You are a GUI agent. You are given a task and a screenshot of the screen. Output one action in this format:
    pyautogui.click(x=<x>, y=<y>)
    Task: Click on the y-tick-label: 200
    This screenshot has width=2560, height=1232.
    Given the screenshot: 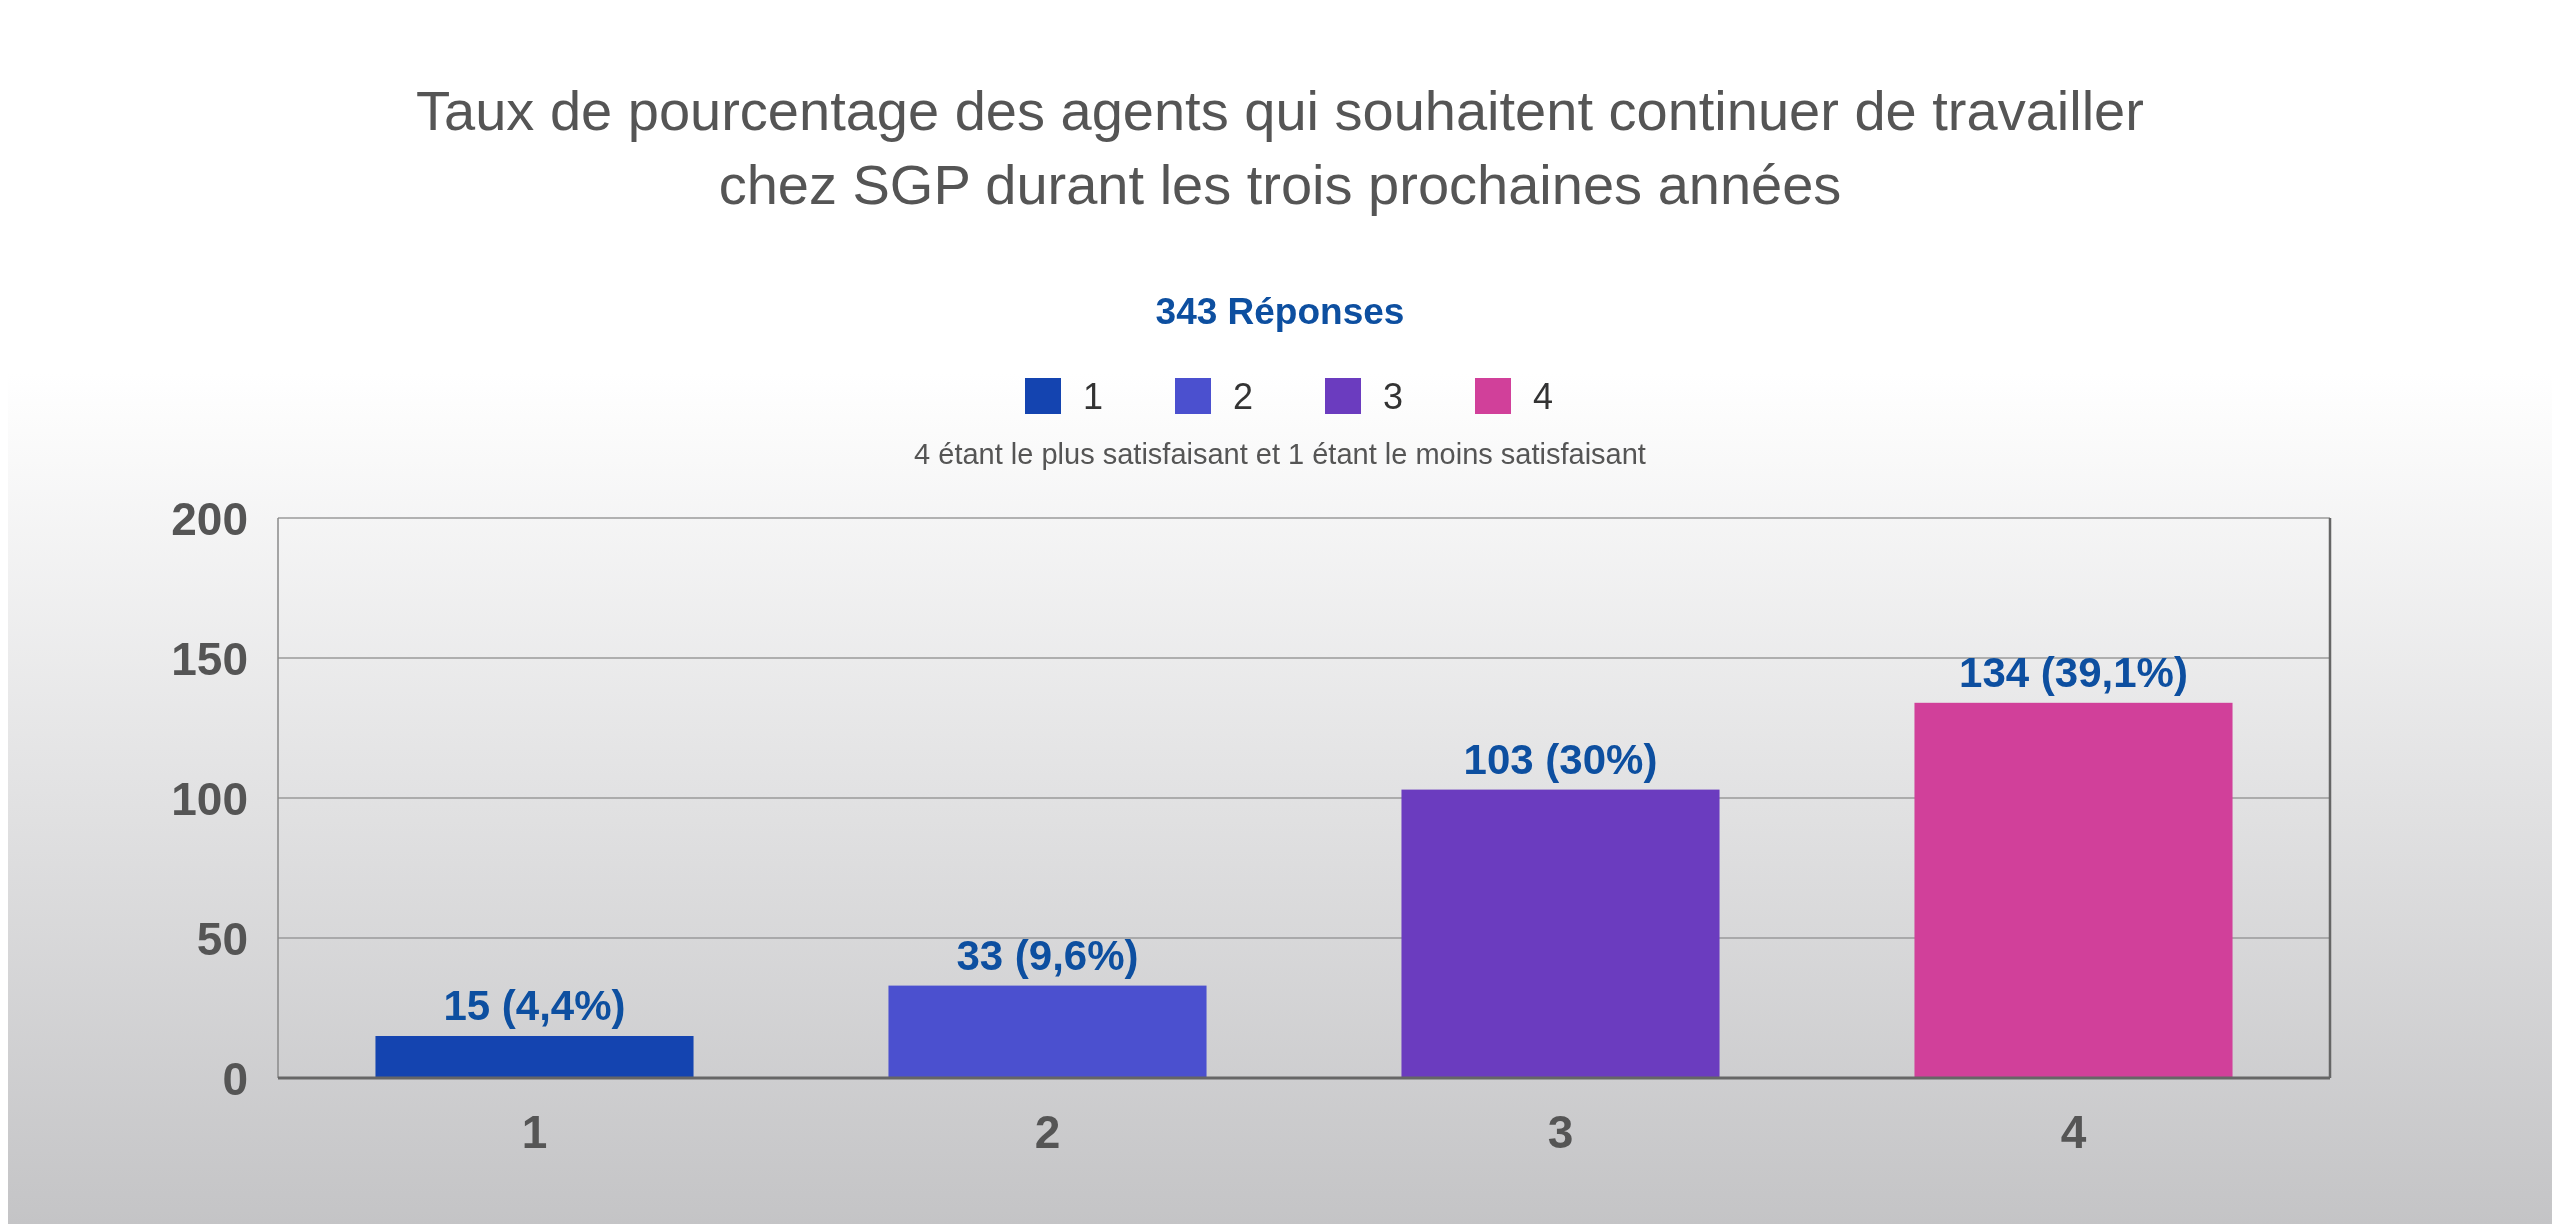 What is the action you would take?
    pyautogui.click(x=209, y=518)
    